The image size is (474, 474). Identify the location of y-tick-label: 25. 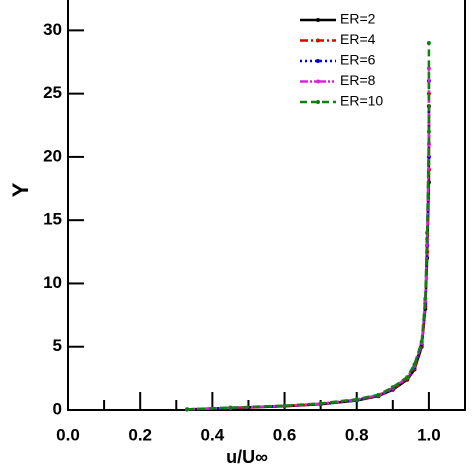
(52, 92).